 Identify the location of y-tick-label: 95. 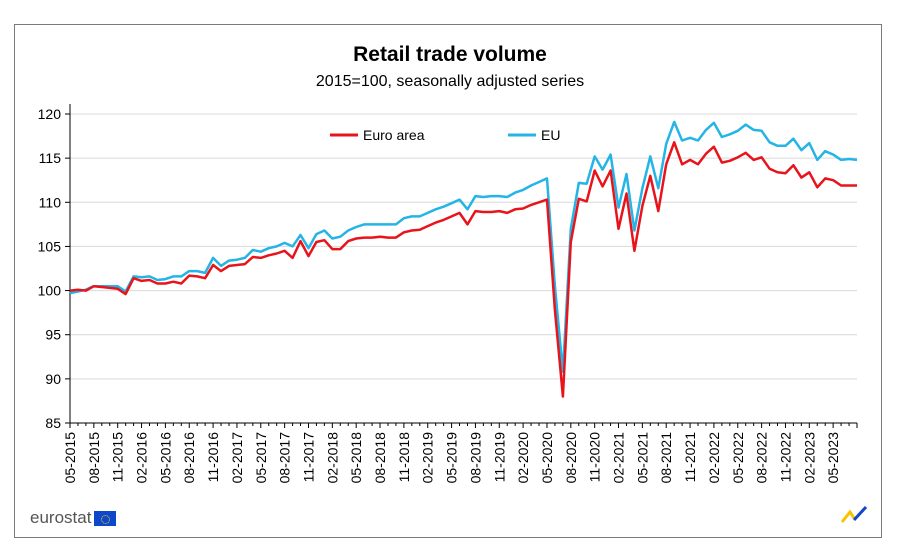
(53, 335).